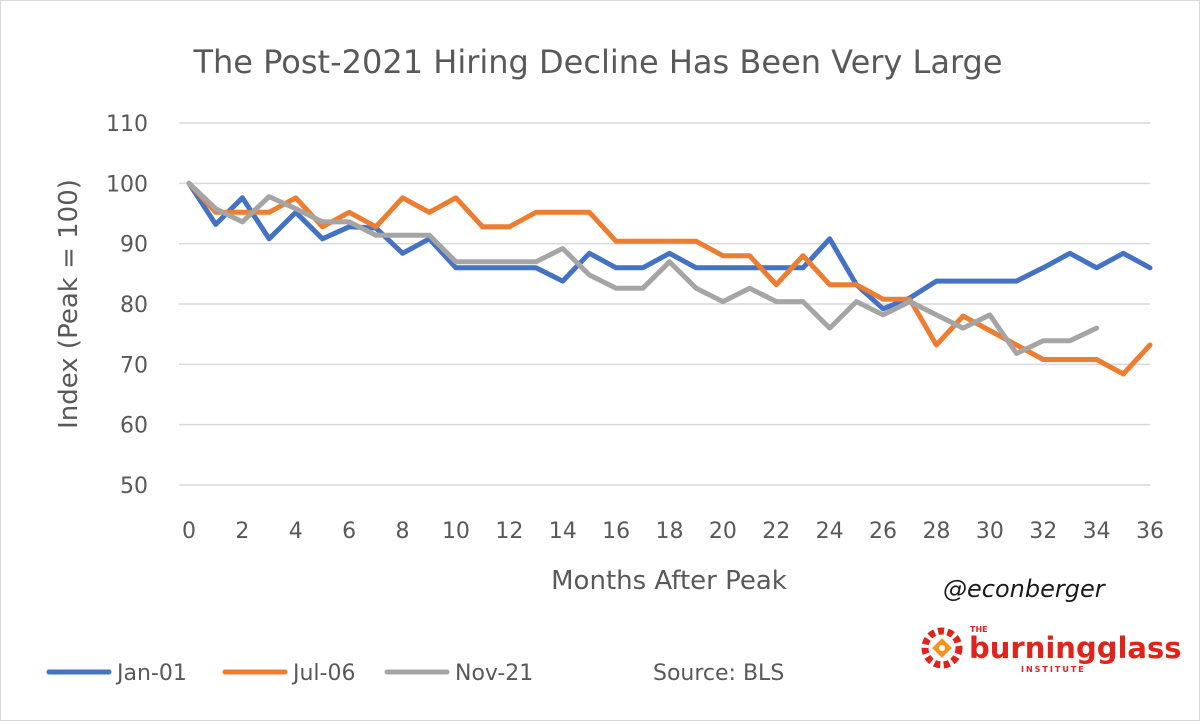 Image resolution: width=1200 pixels, height=724 pixels. What do you see at coordinates (1053, 669) in the screenshot?
I see `logo-suffix: INSTITUTE` at bounding box center [1053, 669].